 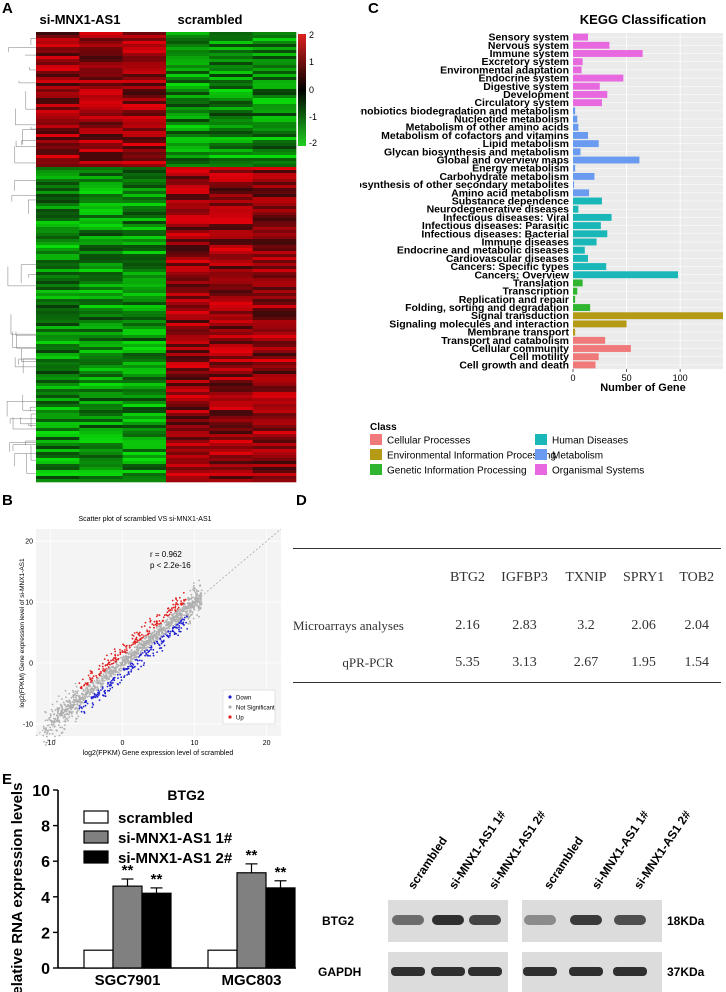 What do you see at coordinates (339, 972) in the screenshot?
I see `blot-protein-label: GAPDH` at bounding box center [339, 972].